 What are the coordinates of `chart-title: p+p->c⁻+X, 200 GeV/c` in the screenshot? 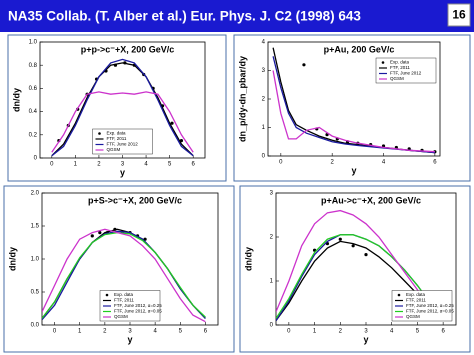 It's located at (128, 49).